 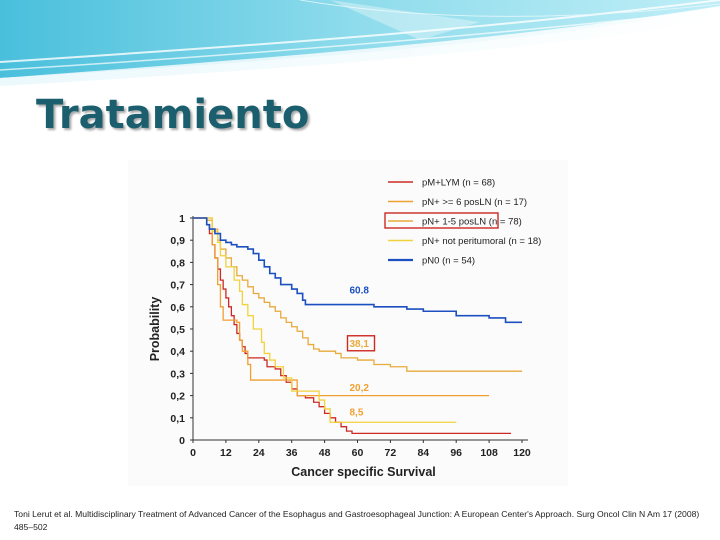 I want to click on y-tick-label: 0,4, so click(x=177, y=352).